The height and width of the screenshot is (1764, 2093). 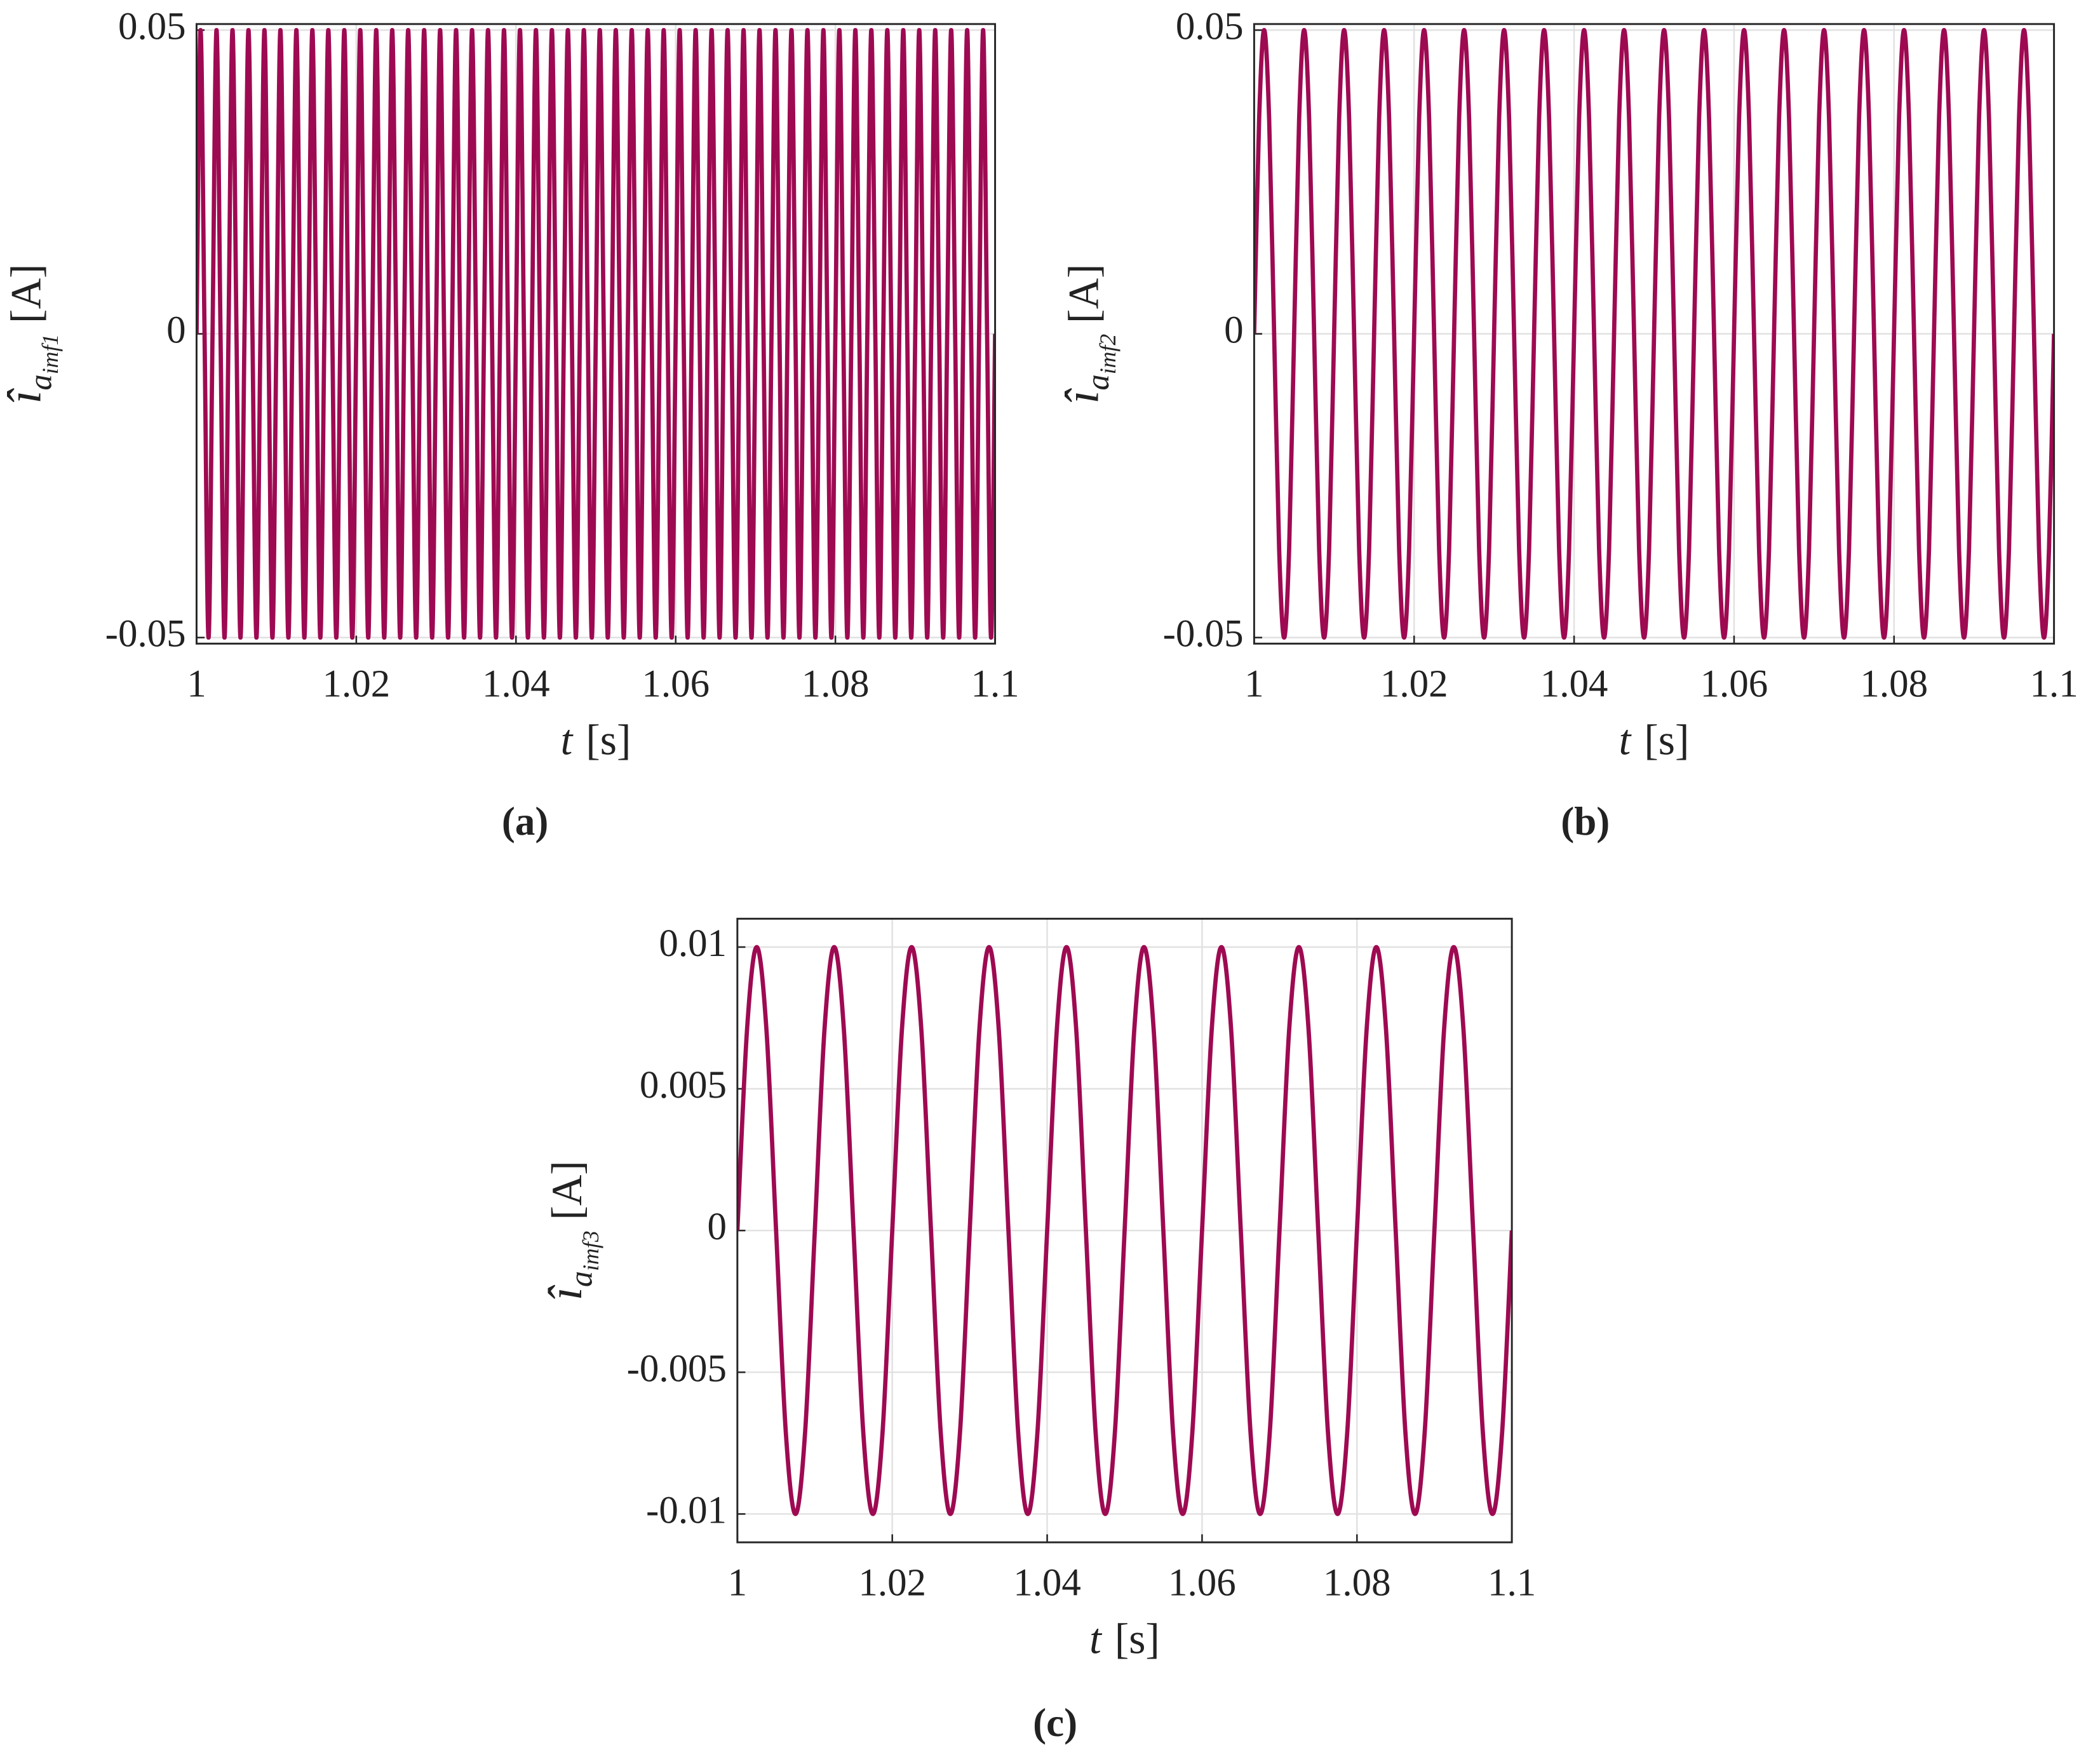 What do you see at coordinates (1055, 1722) in the screenshot?
I see `panel-caption: (c)` at bounding box center [1055, 1722].